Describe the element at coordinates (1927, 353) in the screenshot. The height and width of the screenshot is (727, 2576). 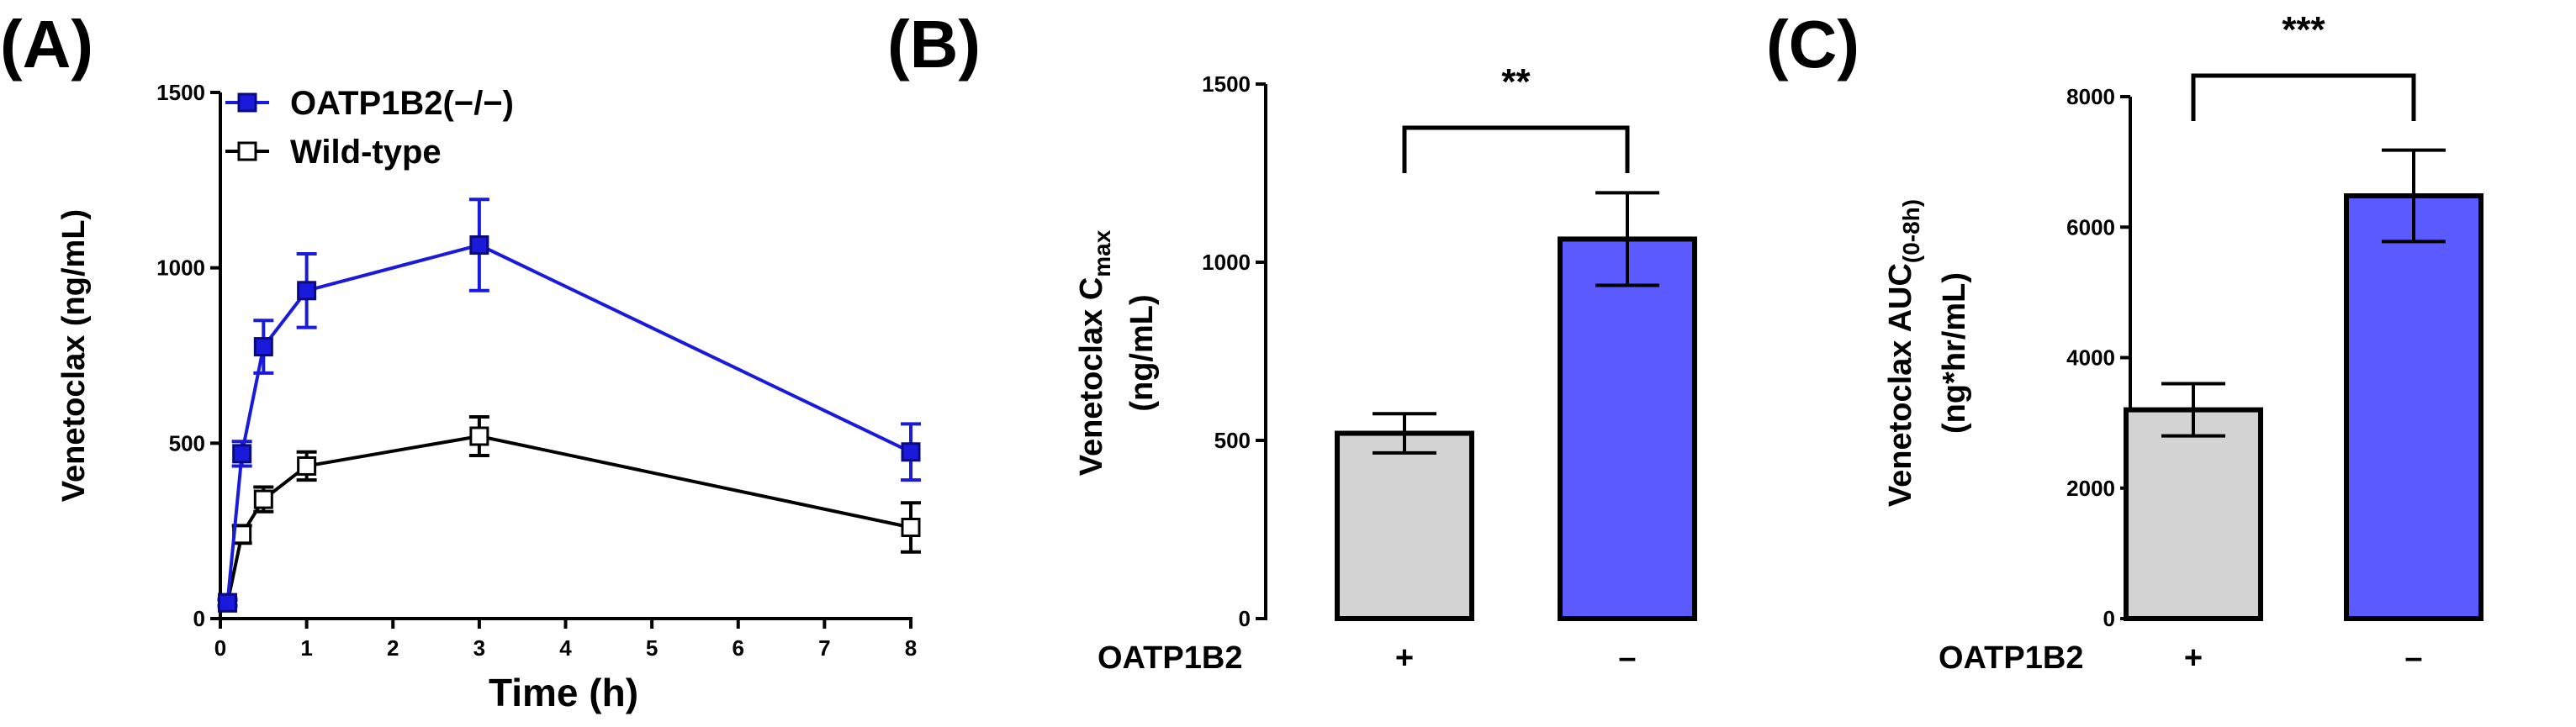
I see `panel-c-ylabel: Venetoclax AUC(0-8h) (ng*hr/mL)` at that location.